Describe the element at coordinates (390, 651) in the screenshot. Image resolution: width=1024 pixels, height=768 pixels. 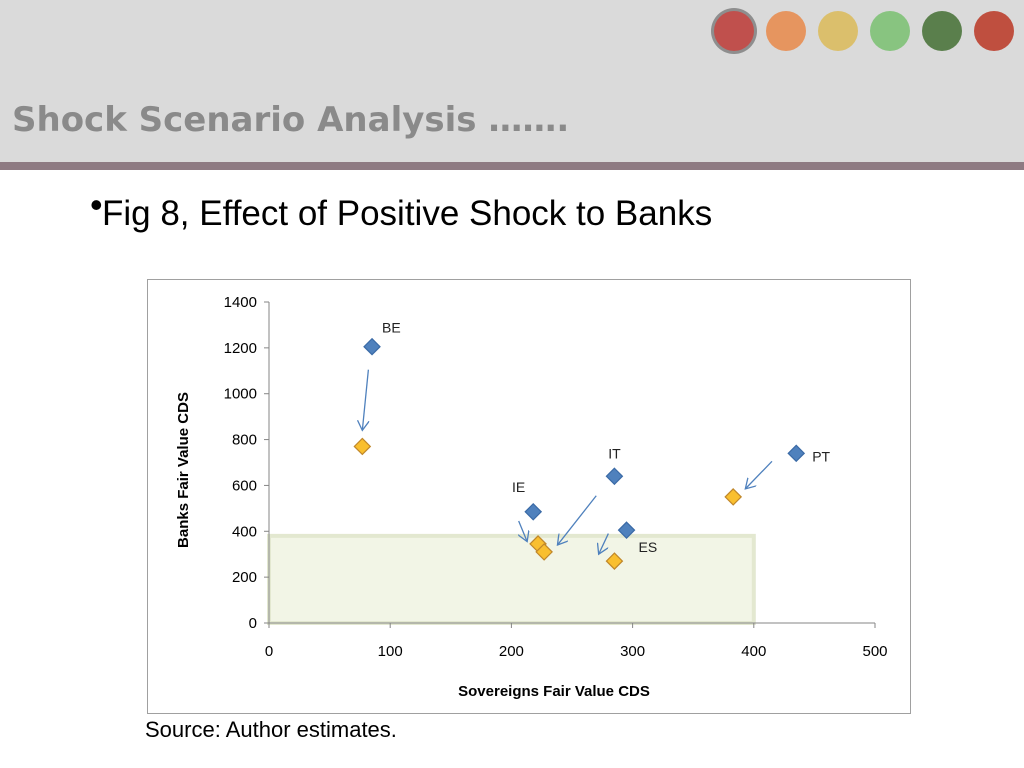
I see `x-tick-label: 100` at that location.